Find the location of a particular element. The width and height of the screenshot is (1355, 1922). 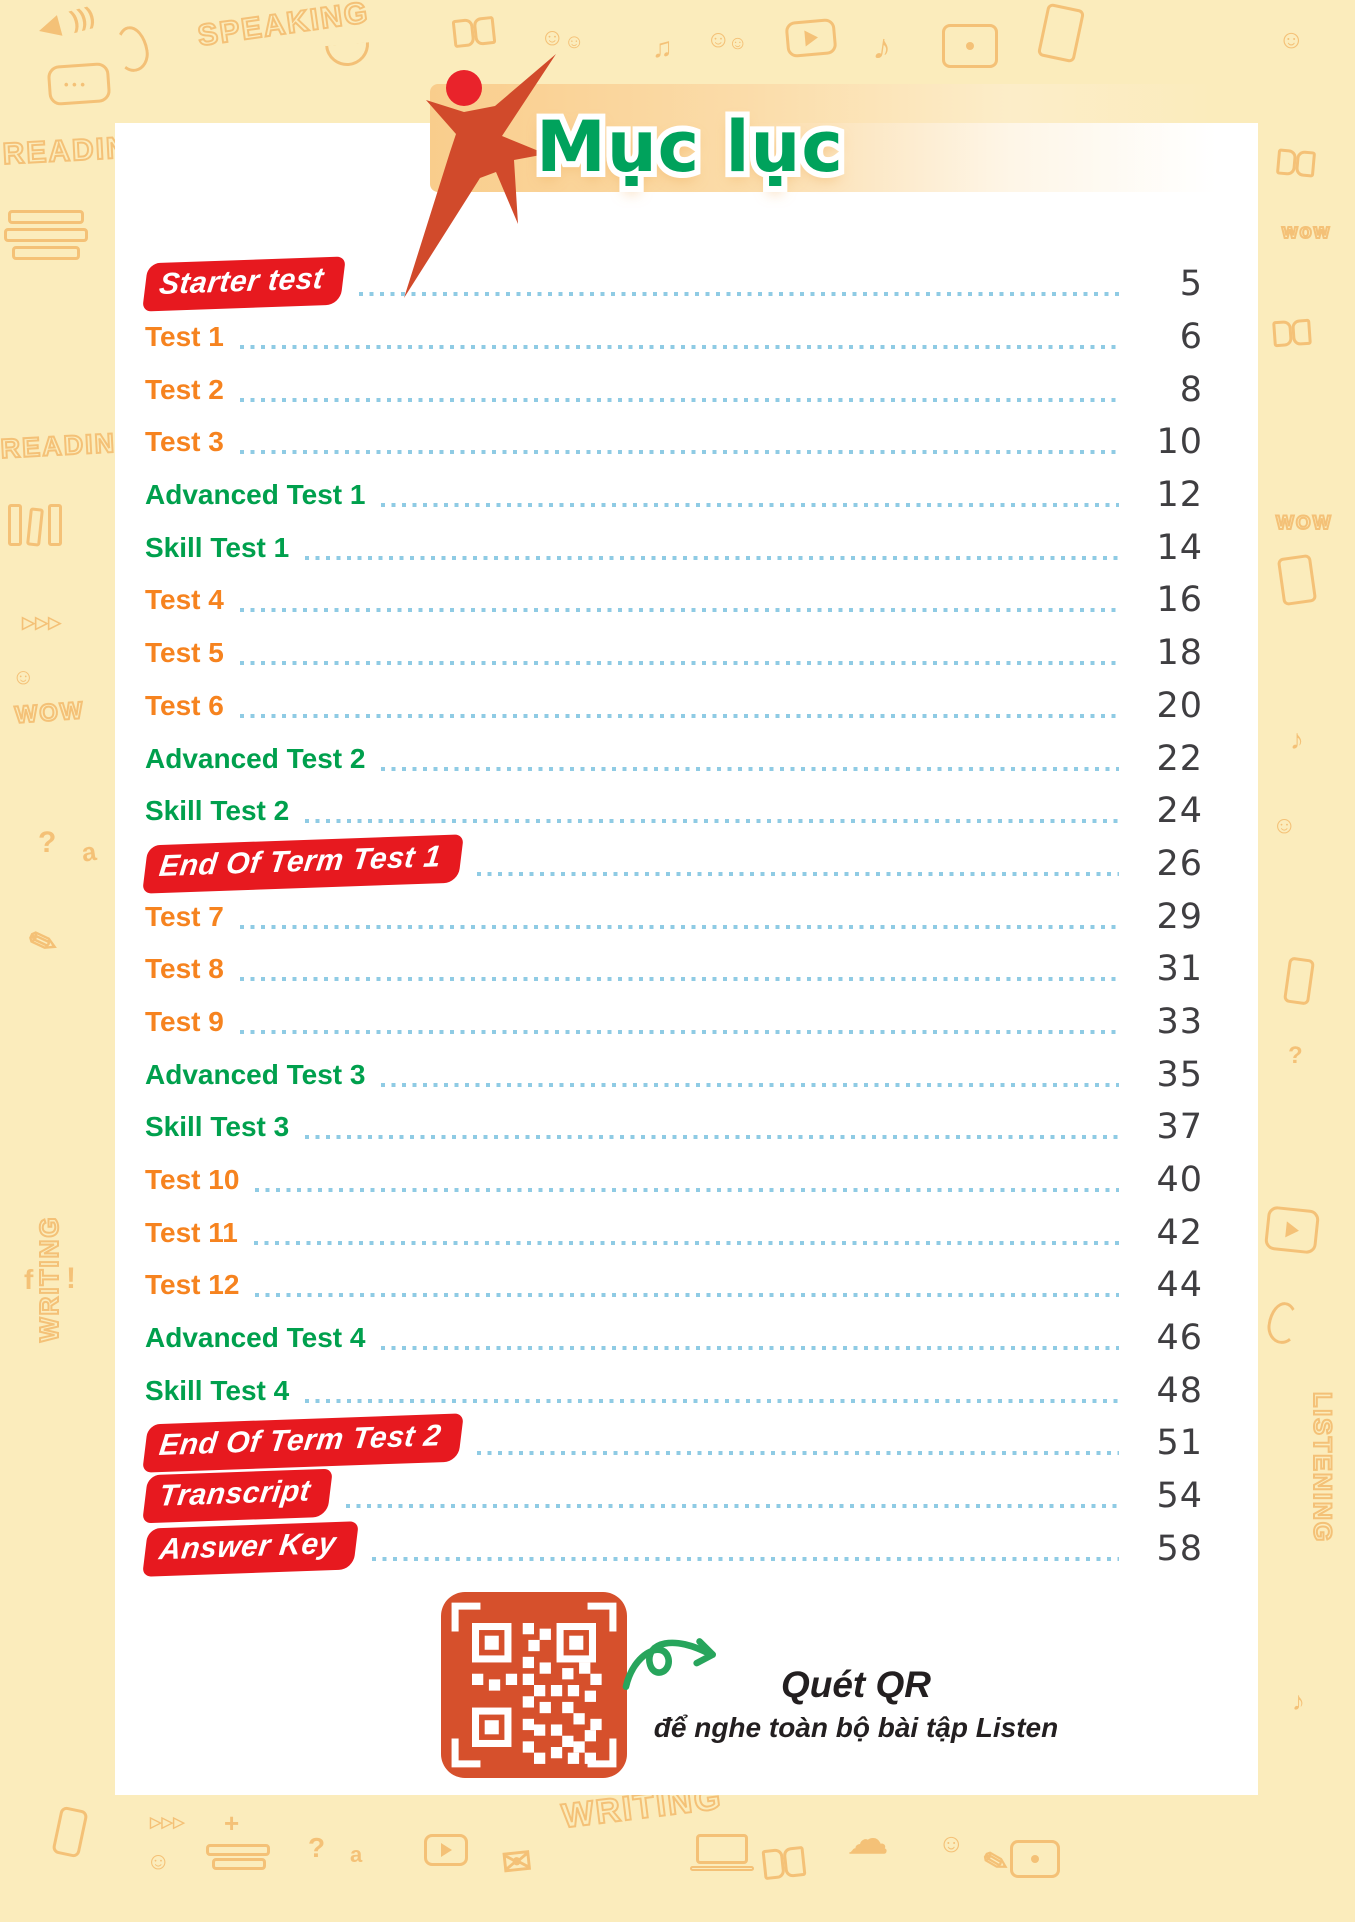

toc-row: Answer Key 58 is located at coordinates (672, 1549).